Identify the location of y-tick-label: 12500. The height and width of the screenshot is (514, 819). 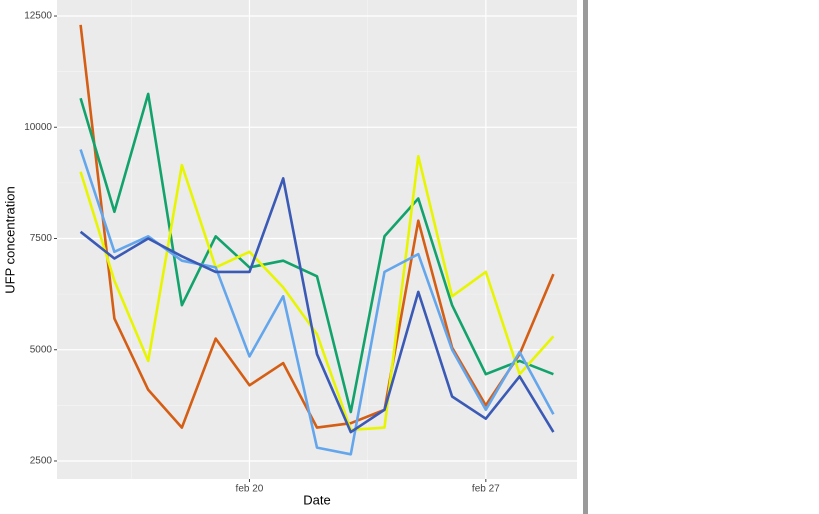
(38, 16).